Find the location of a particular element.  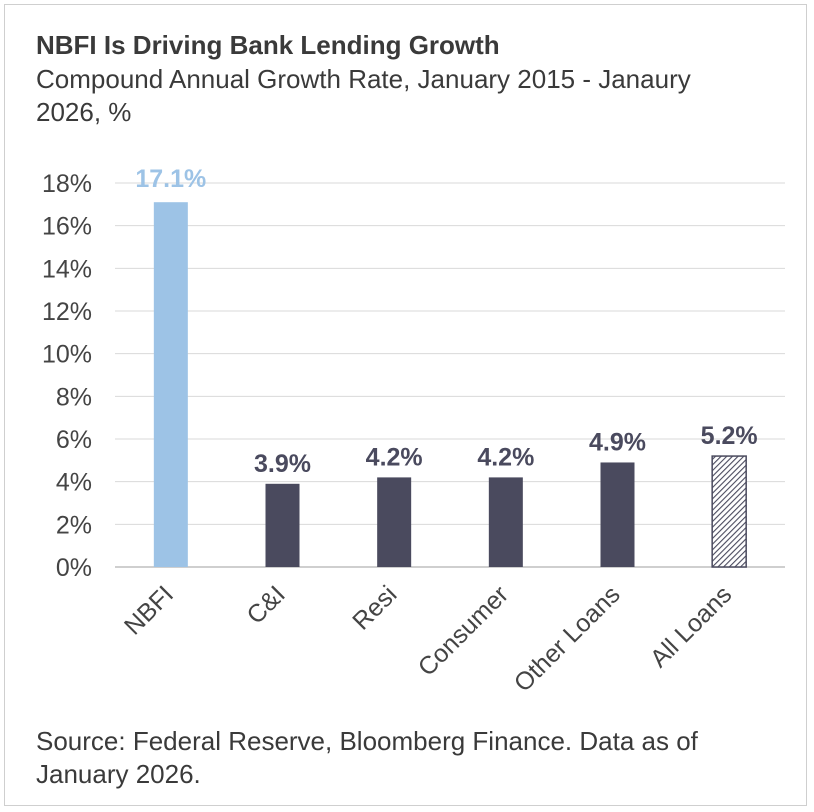

chart-title: NBFI Is Driving Bank Lending Growth is located at coordinates (268, 45).